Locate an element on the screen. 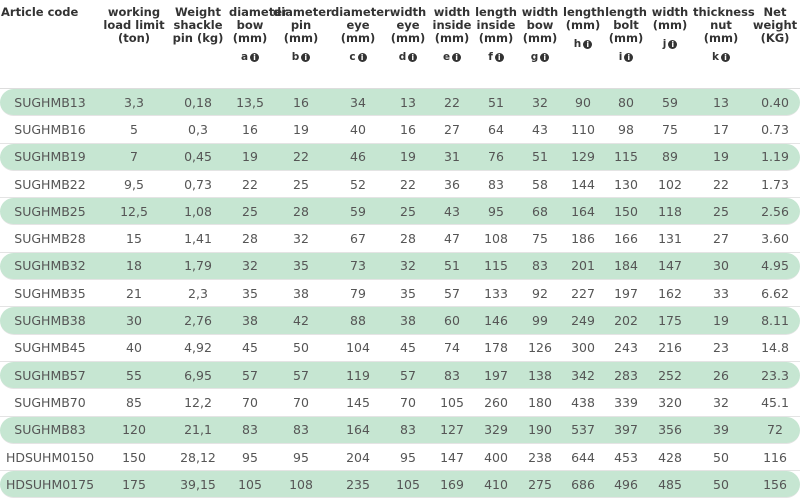 Image resolution: width=800 pixels, height=498 pixels. table-cell: 1,41 is located at coordinates (198, 239).